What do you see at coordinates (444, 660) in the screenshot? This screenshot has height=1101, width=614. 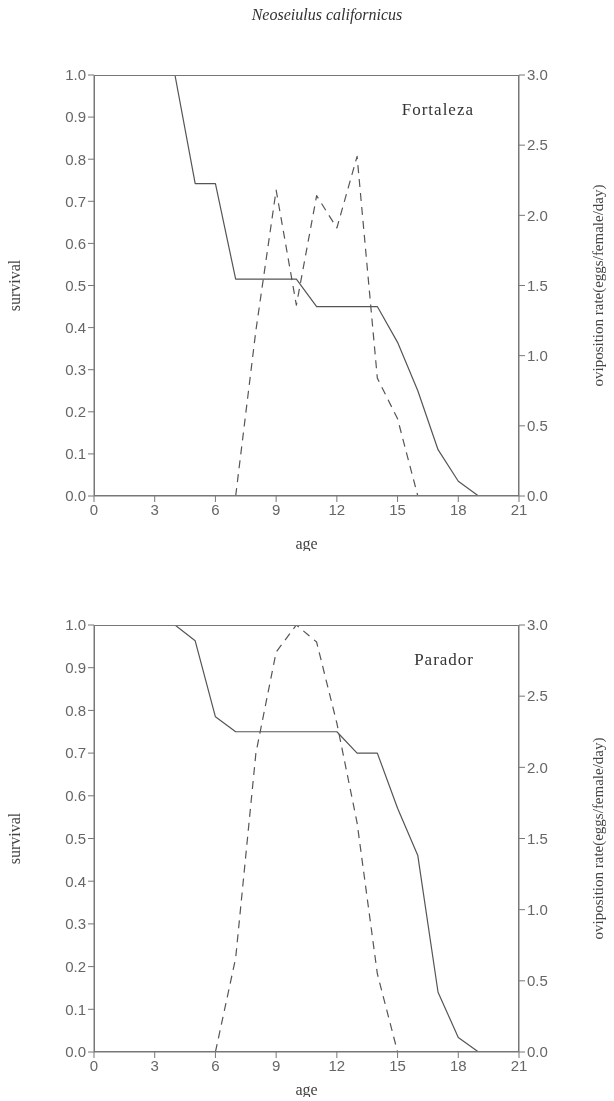 I see `annotation: Parador` at bounding box center [444, 660].